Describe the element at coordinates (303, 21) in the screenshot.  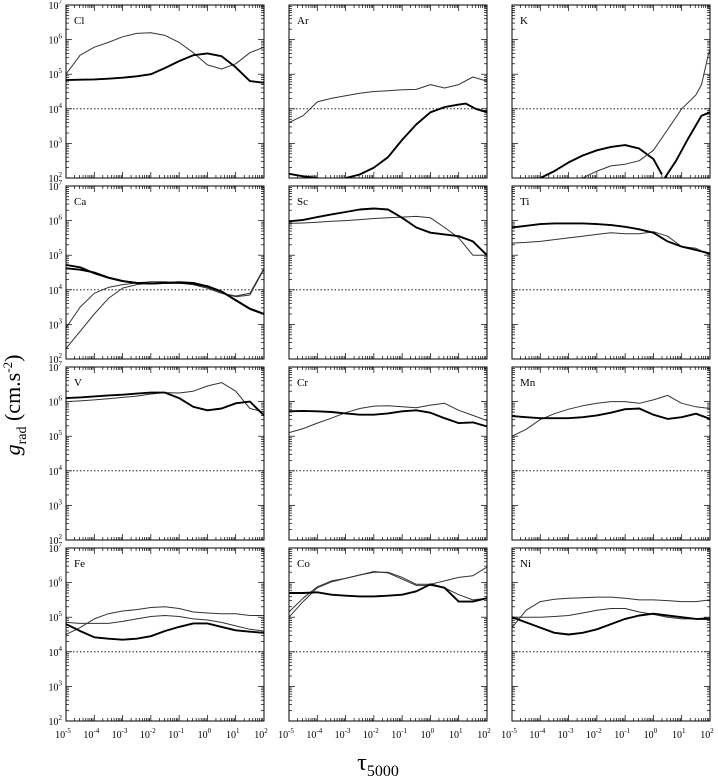
I see `panel-title: Ar` at that location.